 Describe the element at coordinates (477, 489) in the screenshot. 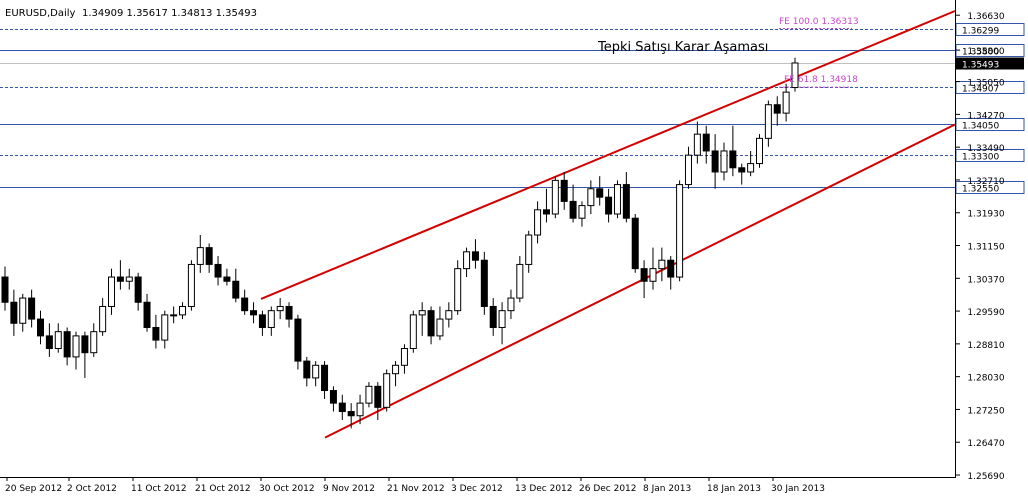

I see `date-tick-label: 3 Dec 2012` at that location.